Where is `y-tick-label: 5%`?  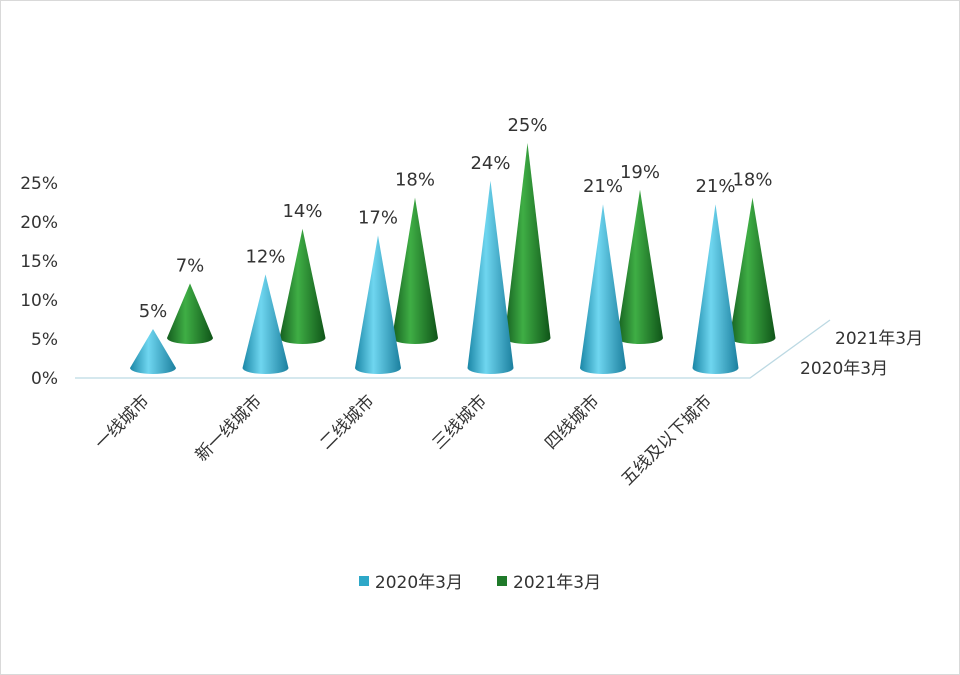
y-tick-label: 5% is located at coordinates (44, 340).